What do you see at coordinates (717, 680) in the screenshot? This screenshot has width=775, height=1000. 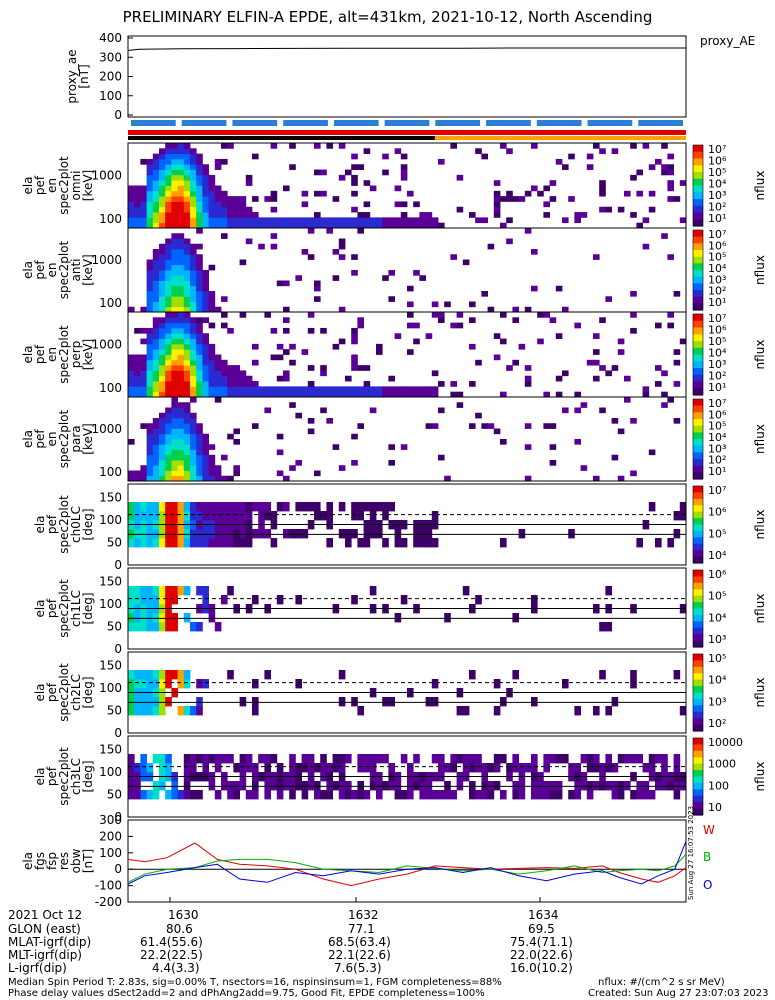 I see `pitch-panel-2-colorbar-tick: 10⁴` at bounding box center [717, 680].